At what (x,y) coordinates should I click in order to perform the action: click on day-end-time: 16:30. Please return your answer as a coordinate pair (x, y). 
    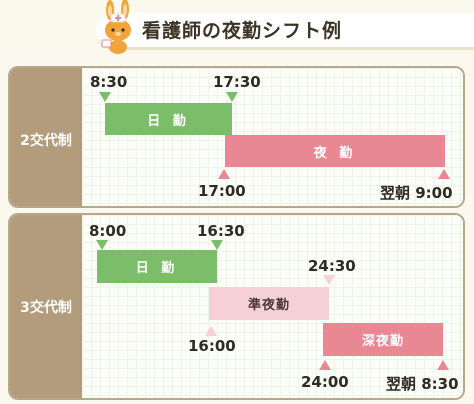
    Looking at the image, I should click on (221, 231).